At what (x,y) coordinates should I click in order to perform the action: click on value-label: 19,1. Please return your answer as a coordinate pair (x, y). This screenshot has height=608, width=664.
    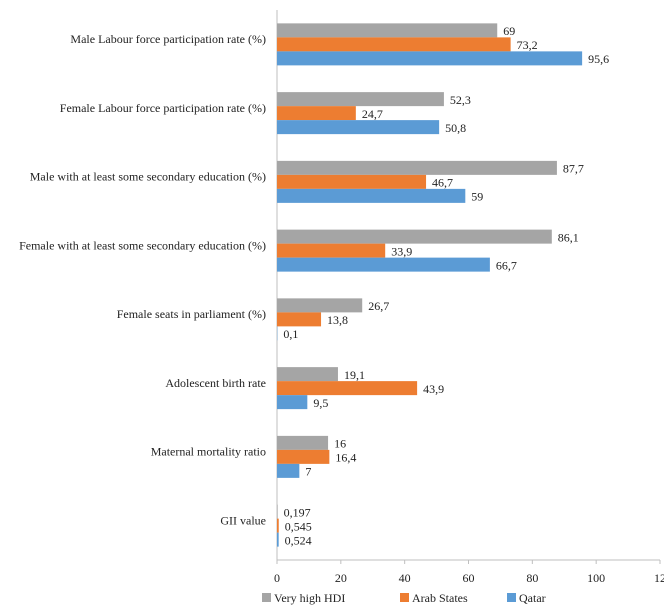
    Looking at the image, I should click on (354, 375).